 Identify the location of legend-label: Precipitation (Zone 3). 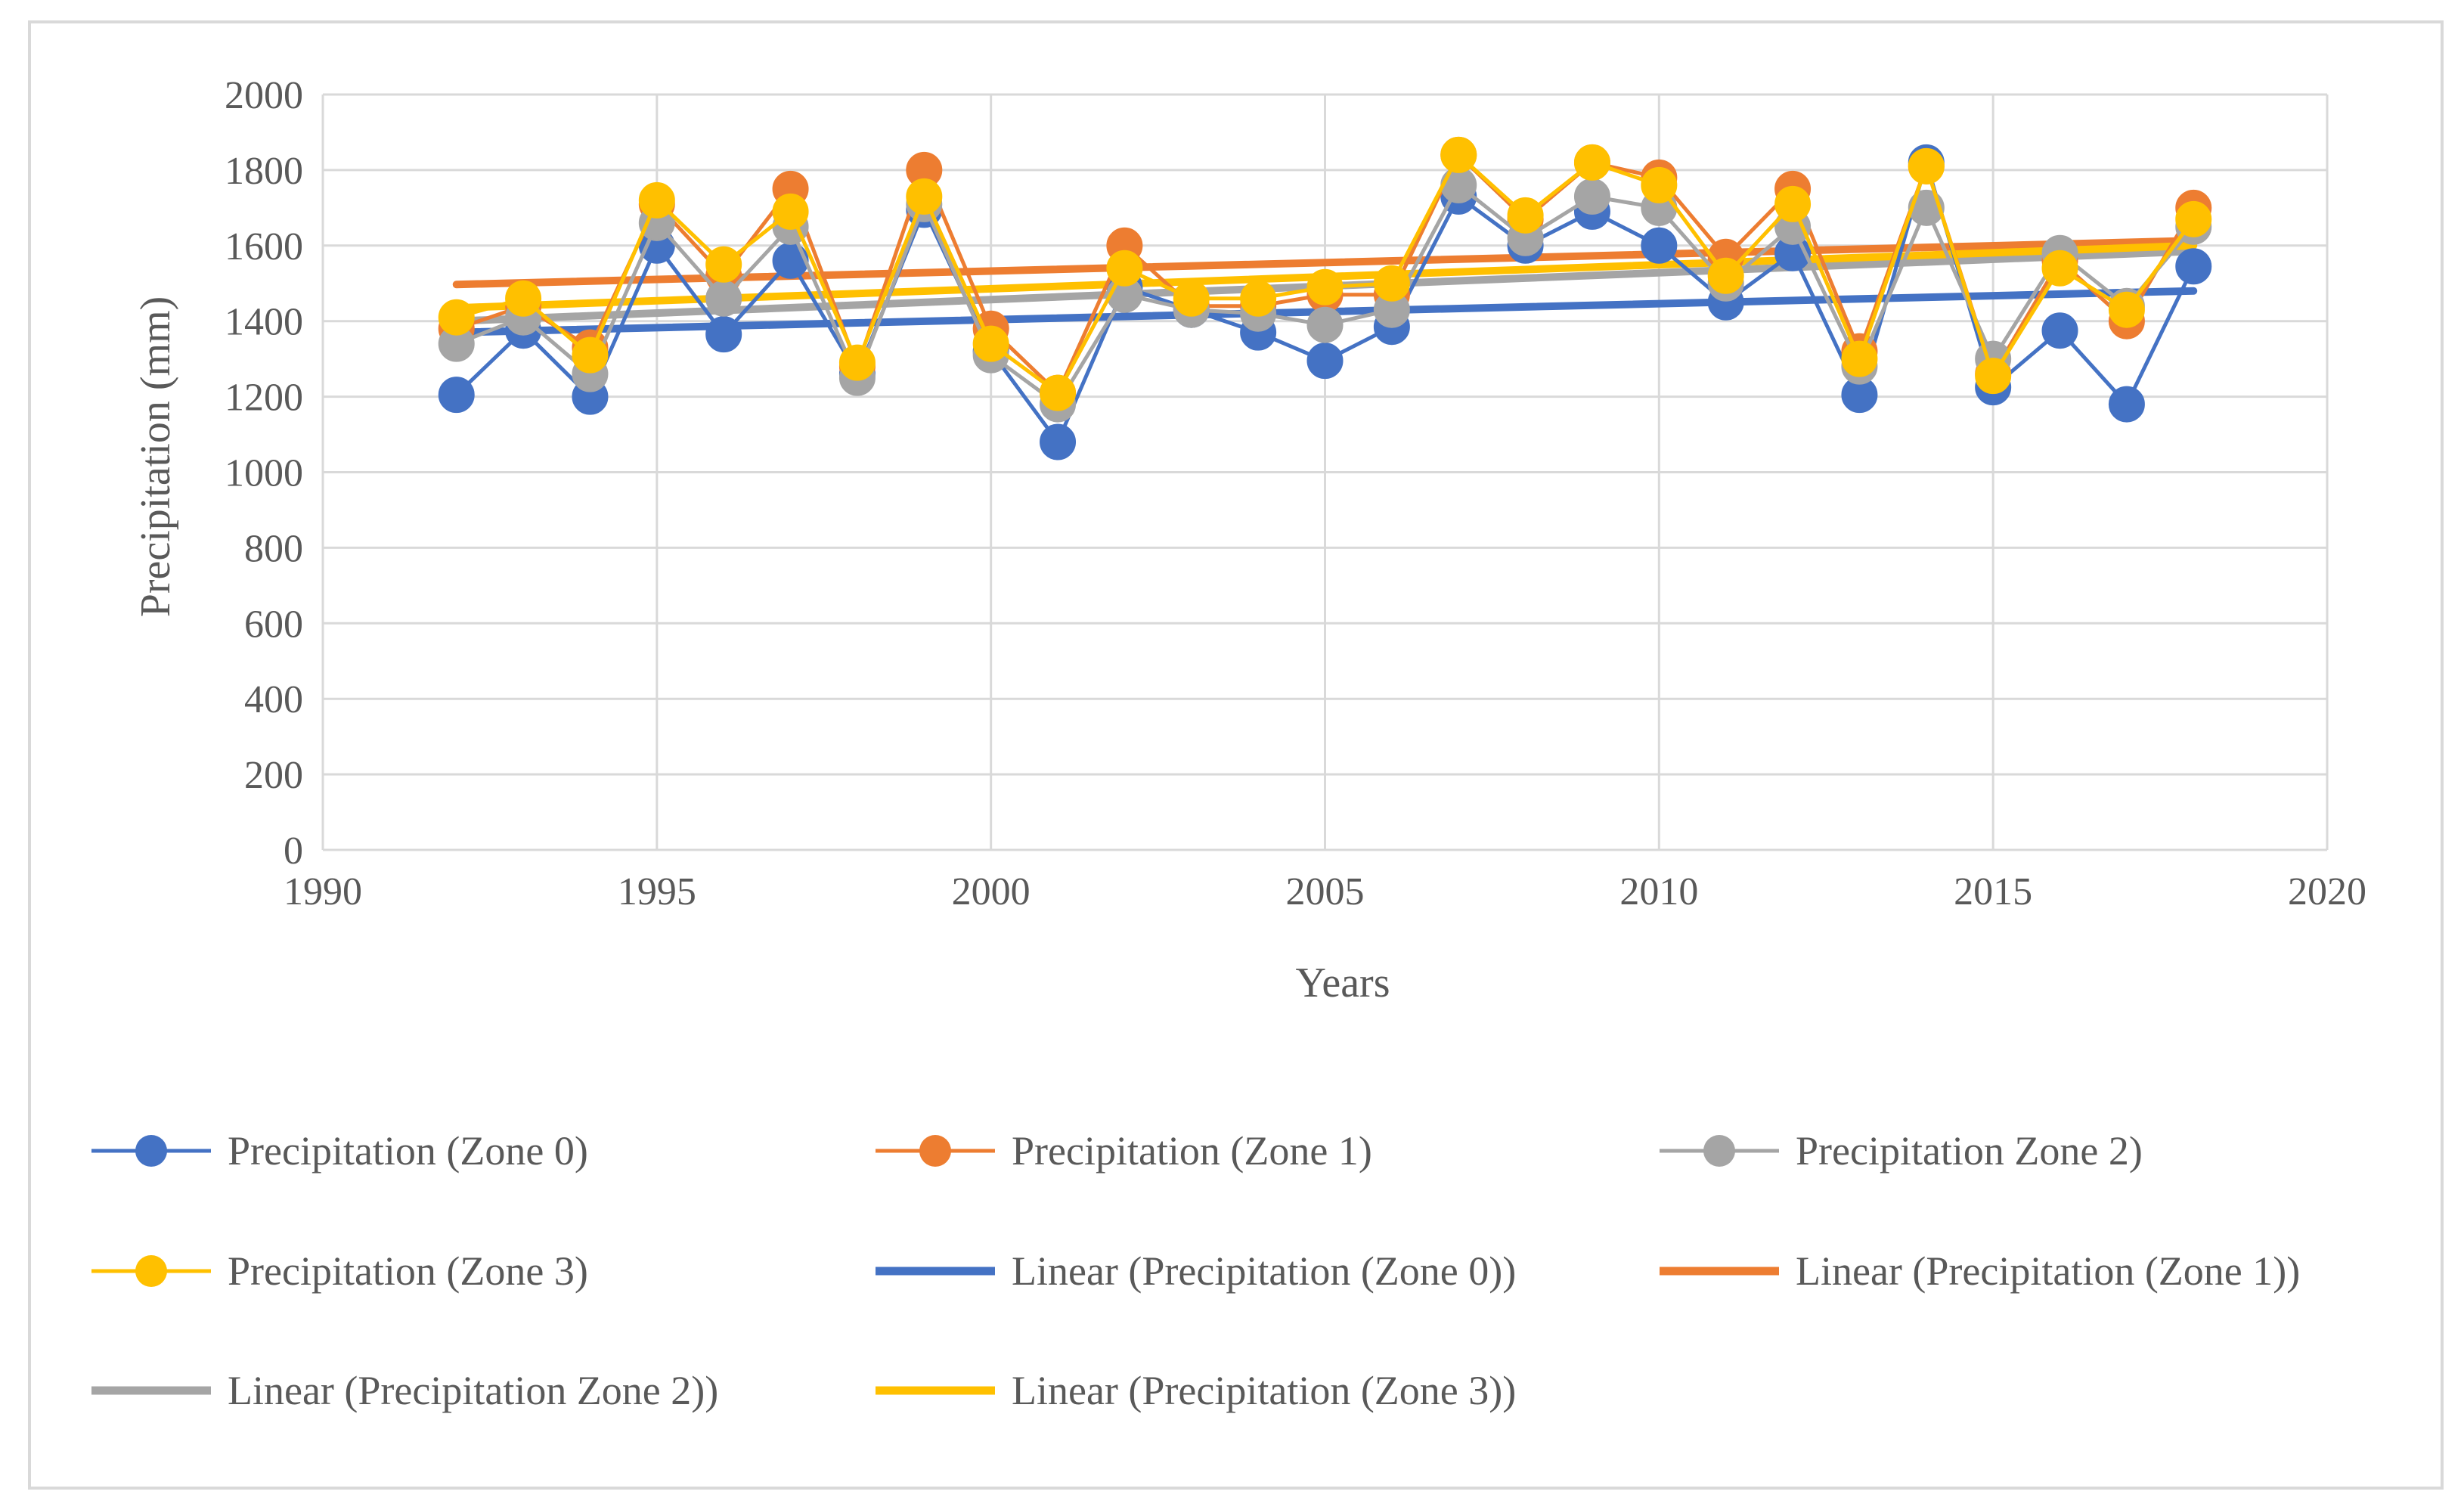
(408, 1271).